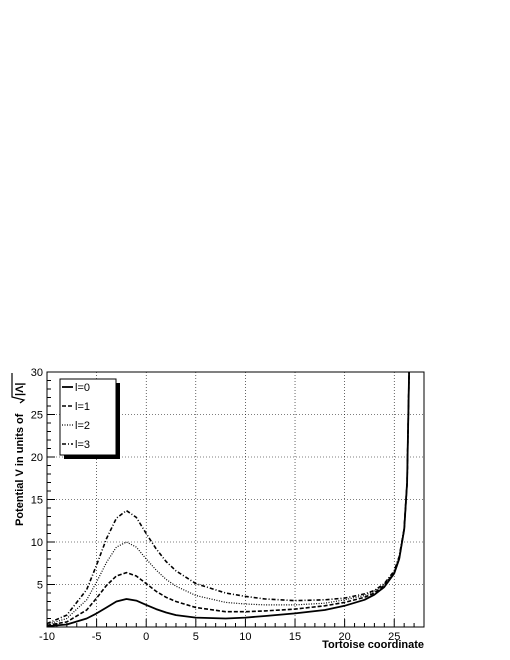  Describe the element at coordinates (47, 637) in the screenshot. I see `x-tick-label: -10` at that location.